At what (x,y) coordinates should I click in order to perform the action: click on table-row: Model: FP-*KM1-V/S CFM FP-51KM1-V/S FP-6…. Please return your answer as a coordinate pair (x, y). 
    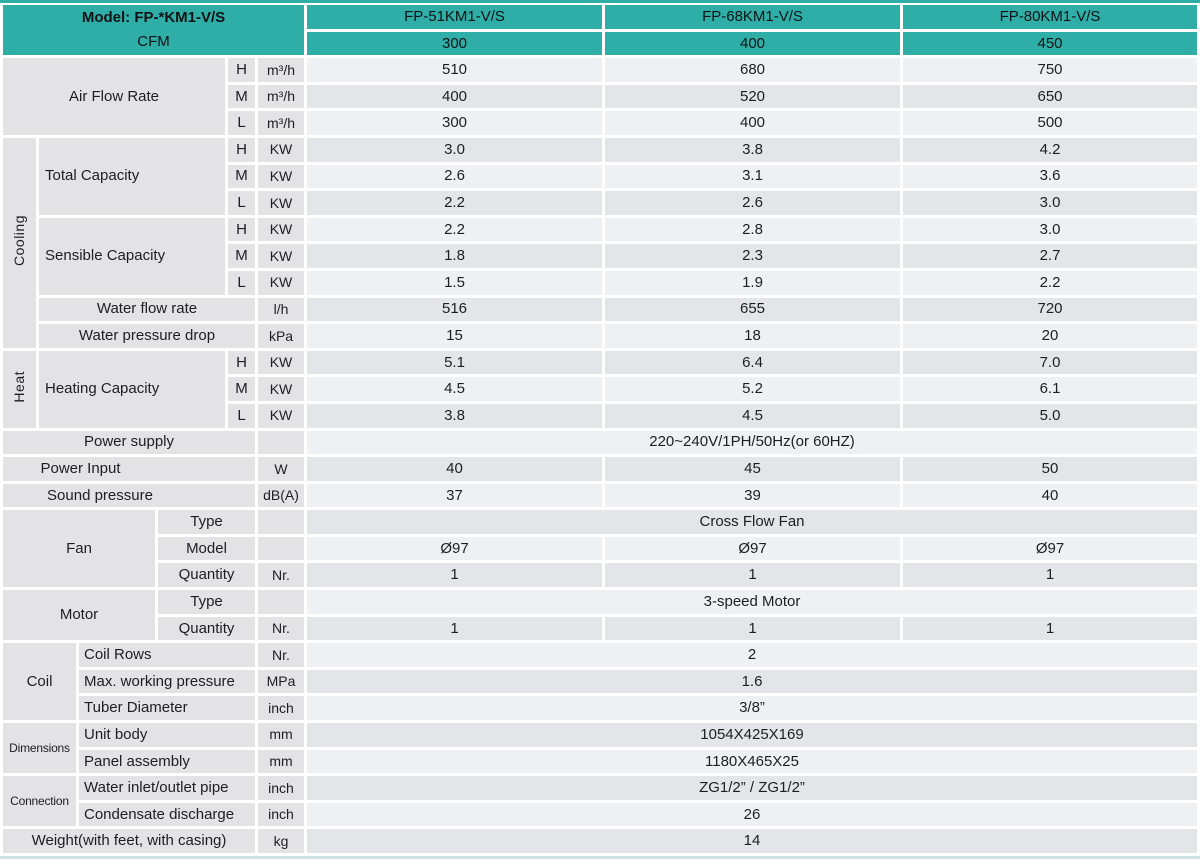
    Looking at the image, I should click on (600, 32).